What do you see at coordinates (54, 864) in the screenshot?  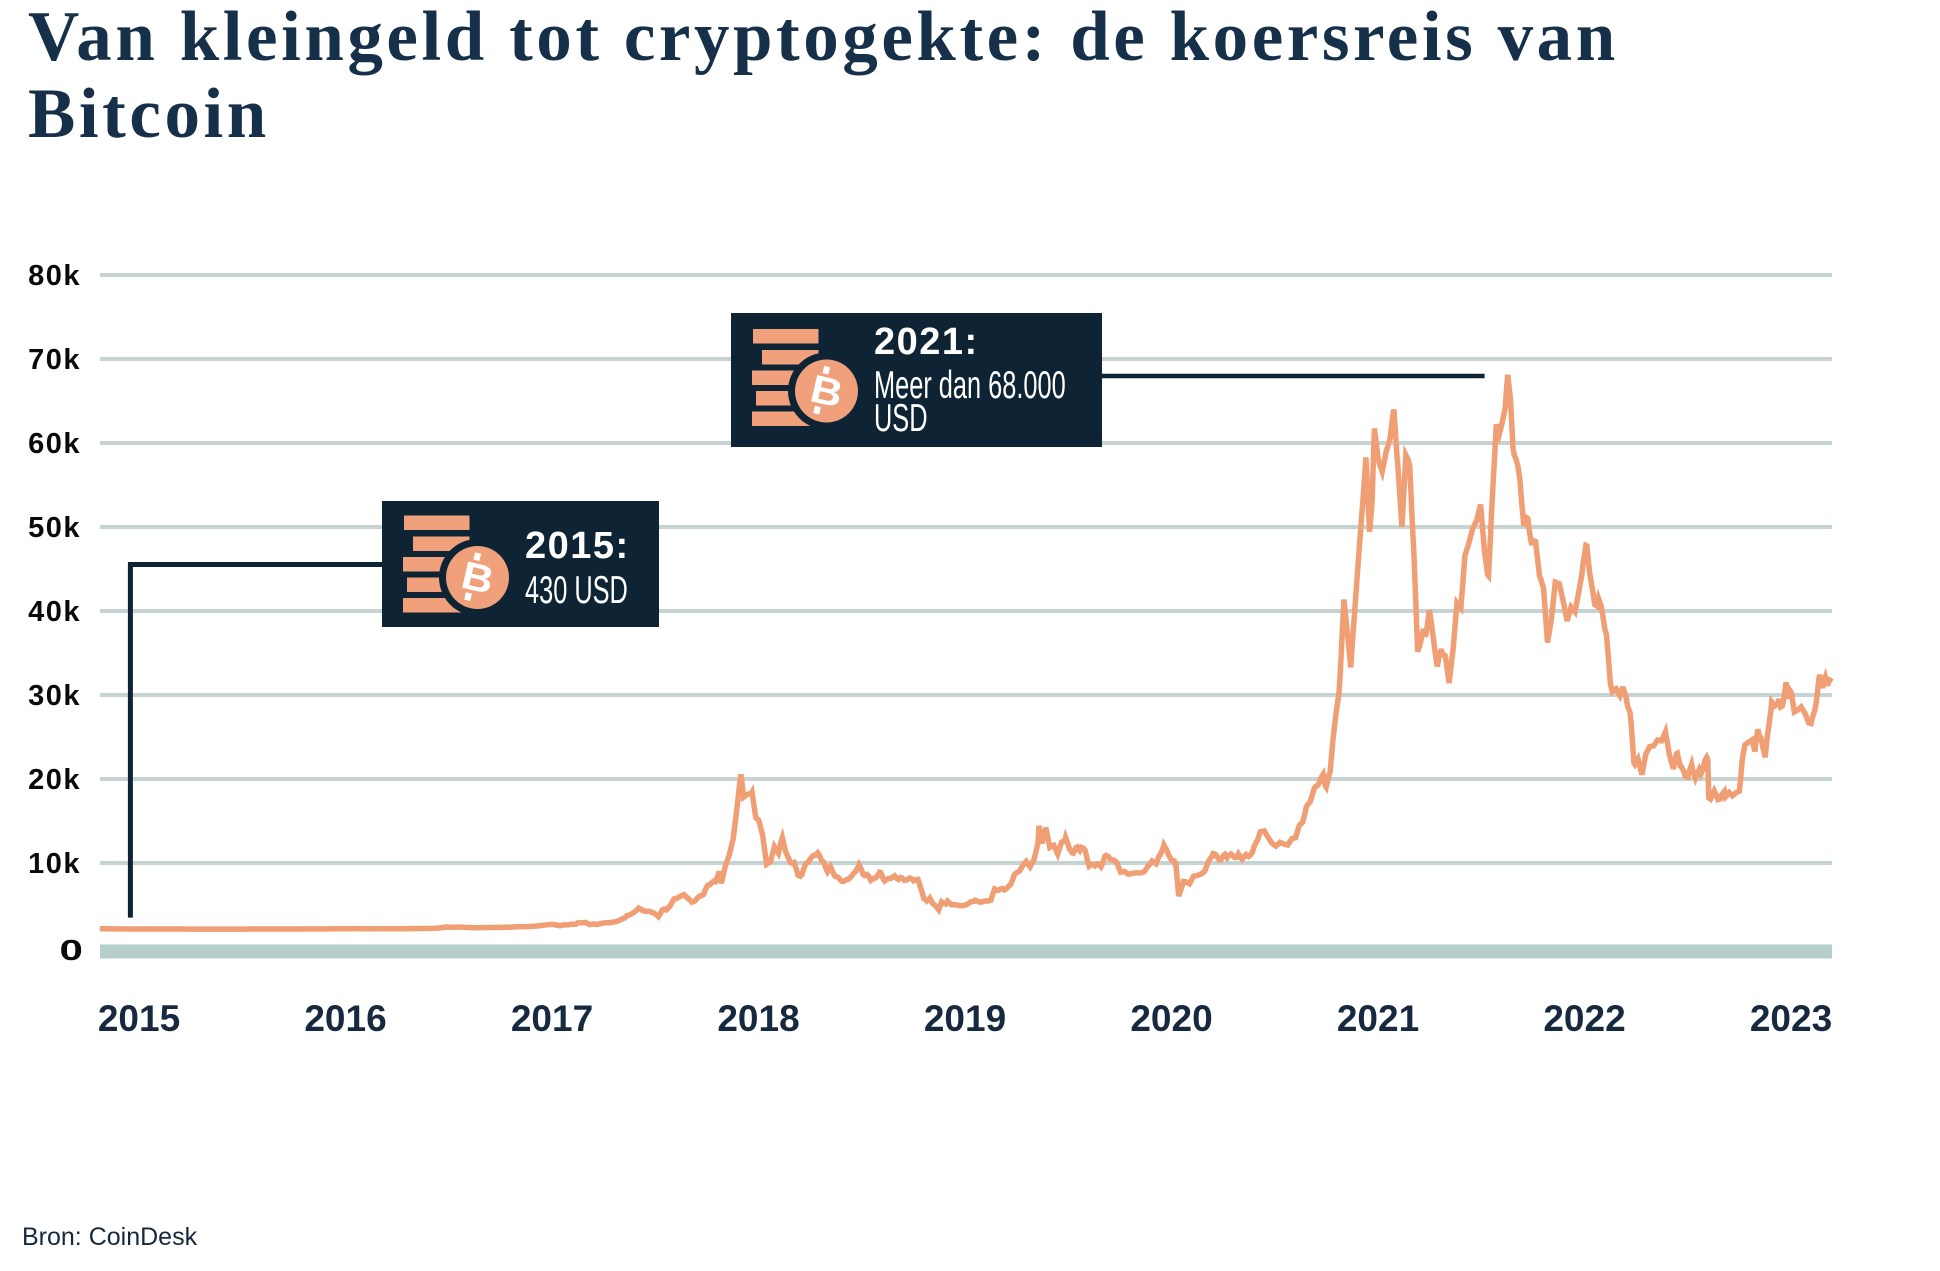 I see `svg-text: 10k` at bounding box center [54, 864].